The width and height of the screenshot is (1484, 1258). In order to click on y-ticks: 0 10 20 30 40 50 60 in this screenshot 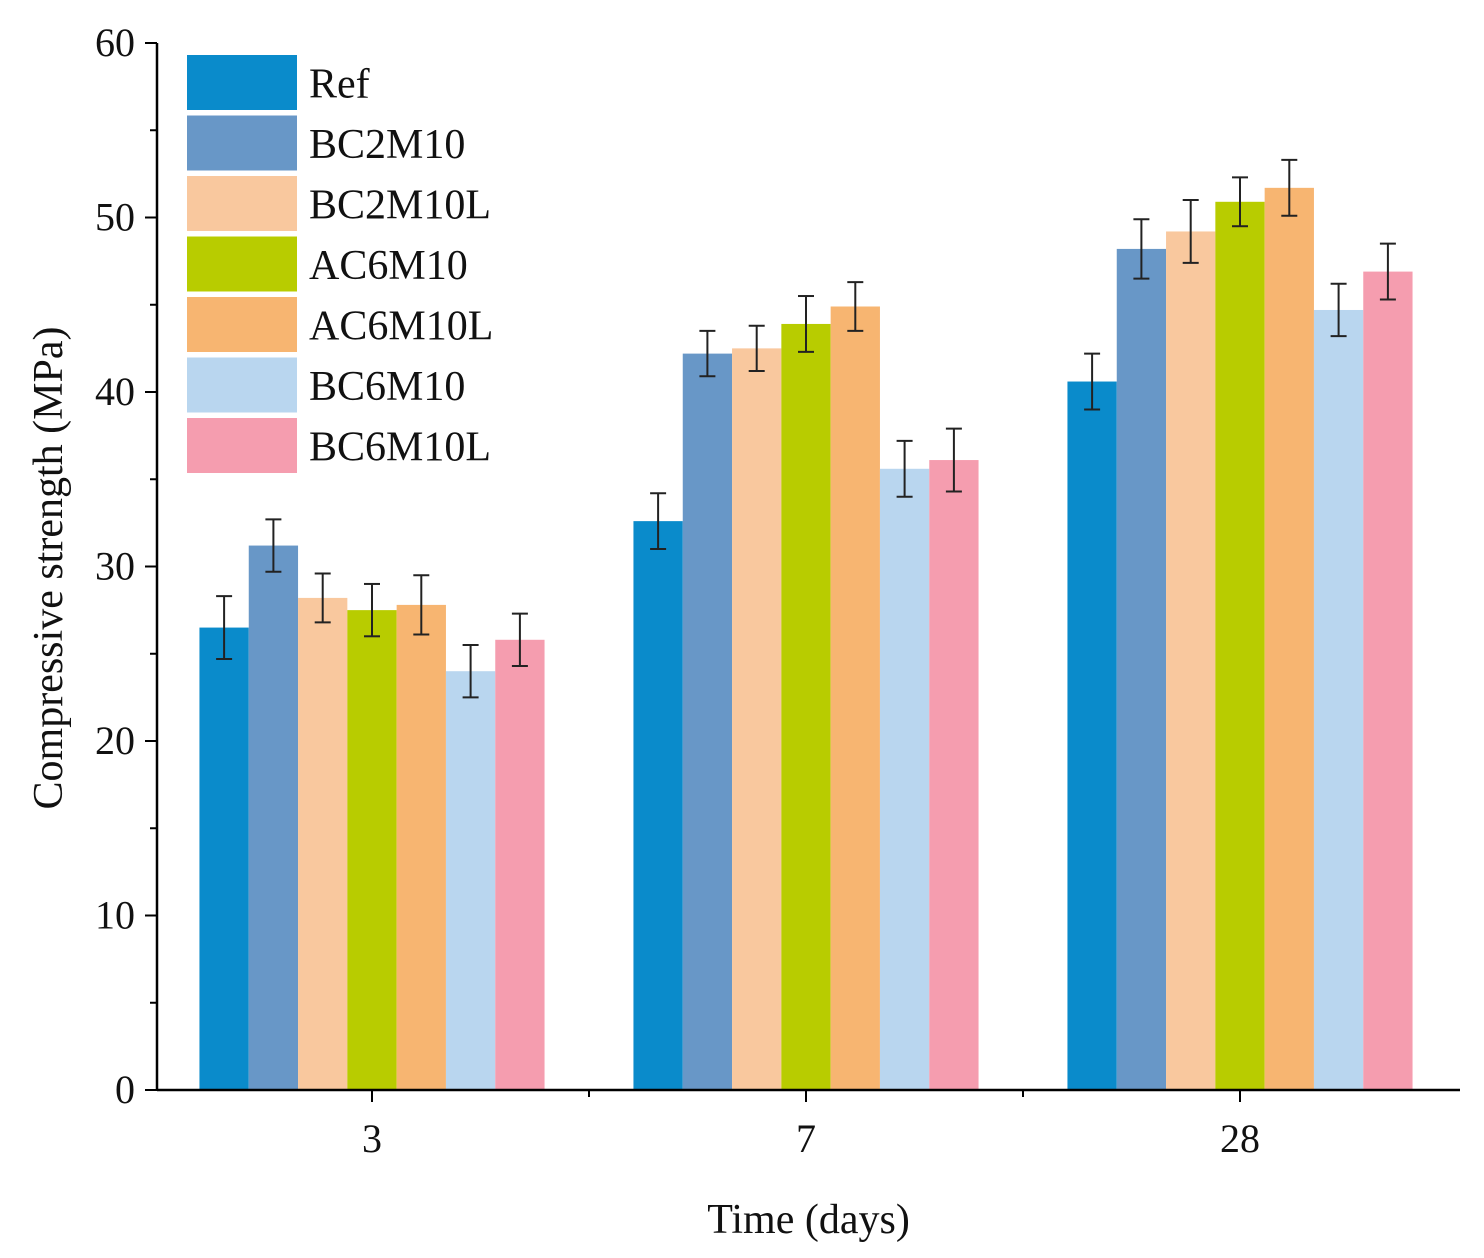, I will do `click(126, 566)`.